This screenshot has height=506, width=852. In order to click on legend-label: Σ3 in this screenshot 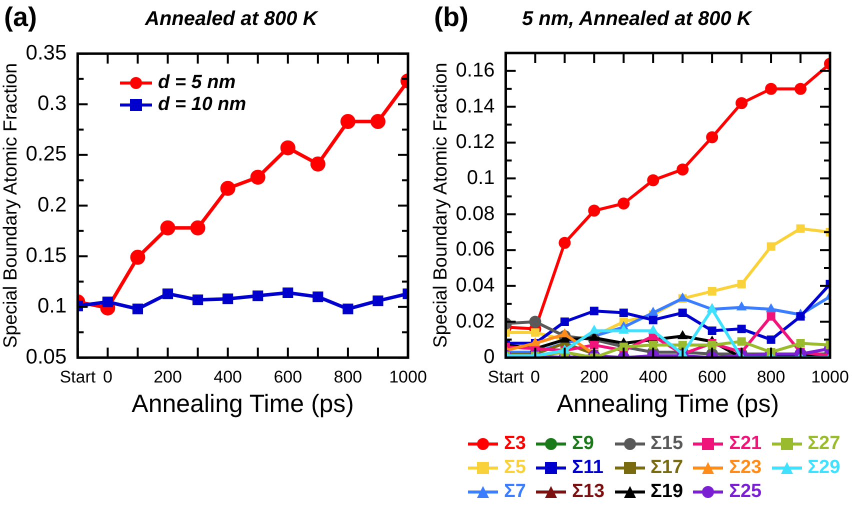, I will do `click(515, 444)`.